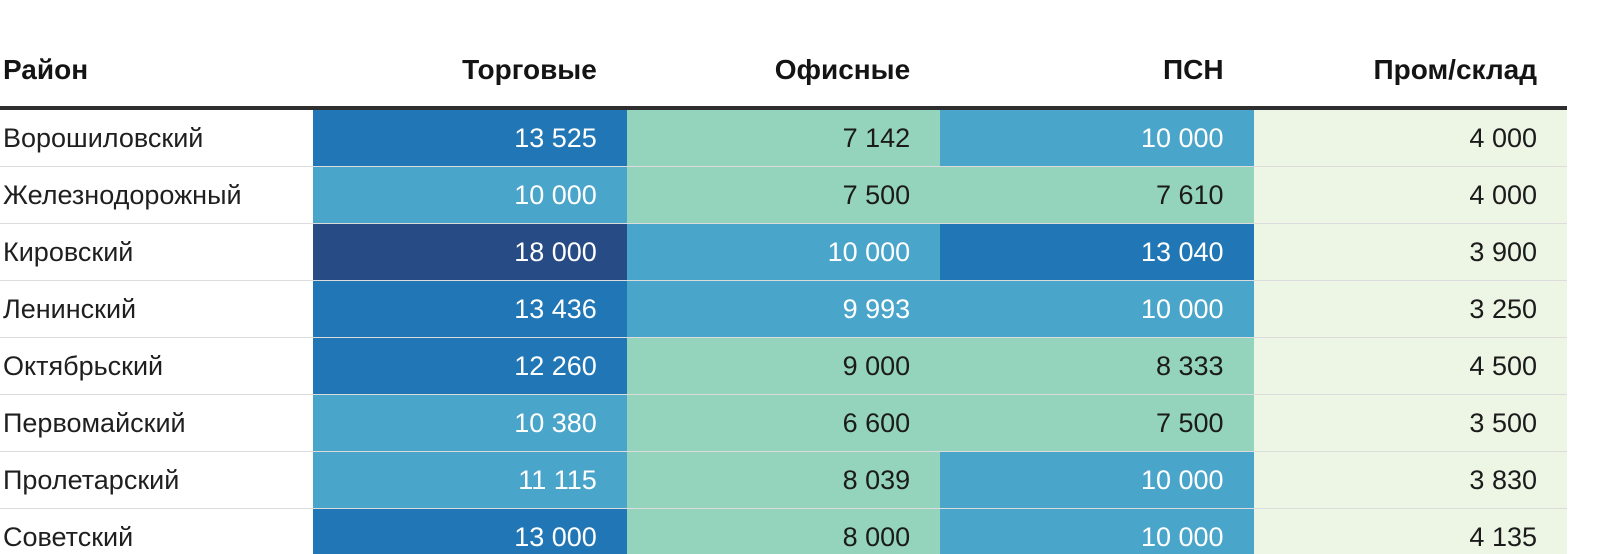 Image resolution: width=1600 pixels, height=554 pixels. What do you see at coordinates (1097, 252) in the screenshot?
I see `value-cell: 13 040` at bounding box center [1097, 252].